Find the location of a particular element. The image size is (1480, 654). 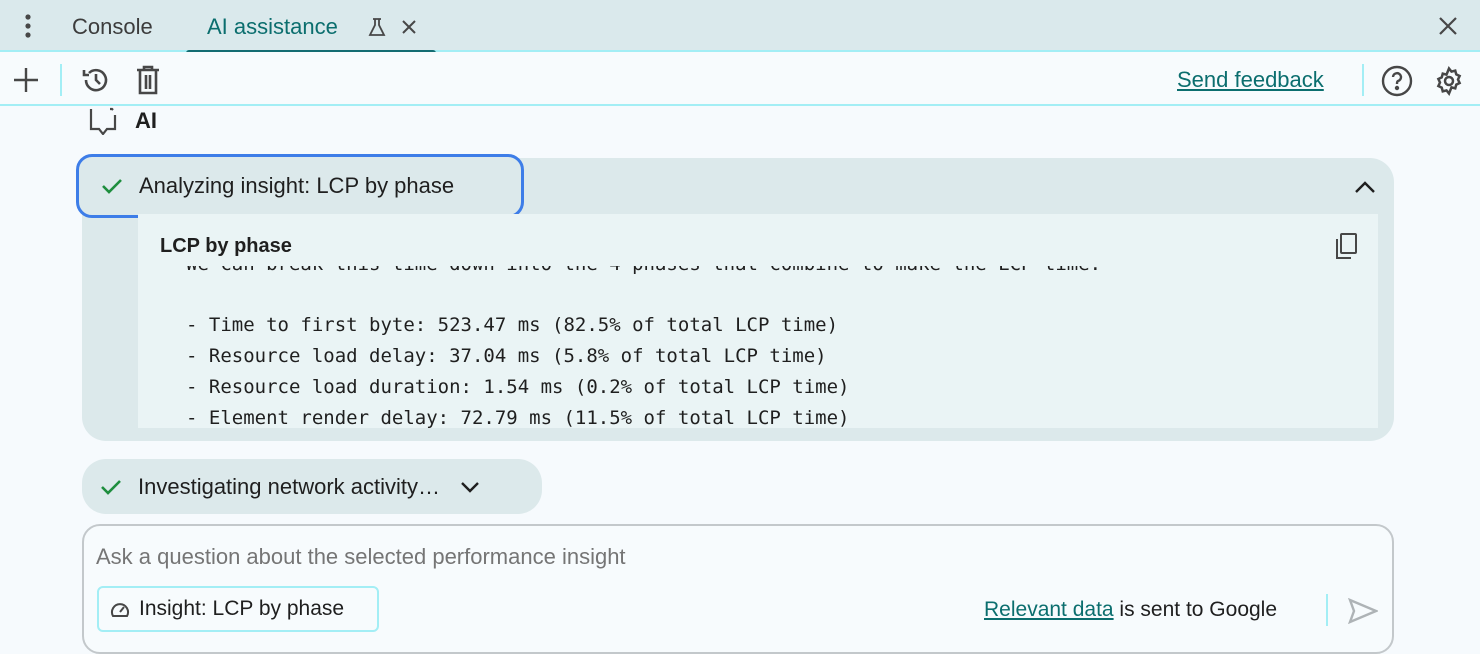

tab-ai-label: AI assistance is located at coordinates (272, 26).